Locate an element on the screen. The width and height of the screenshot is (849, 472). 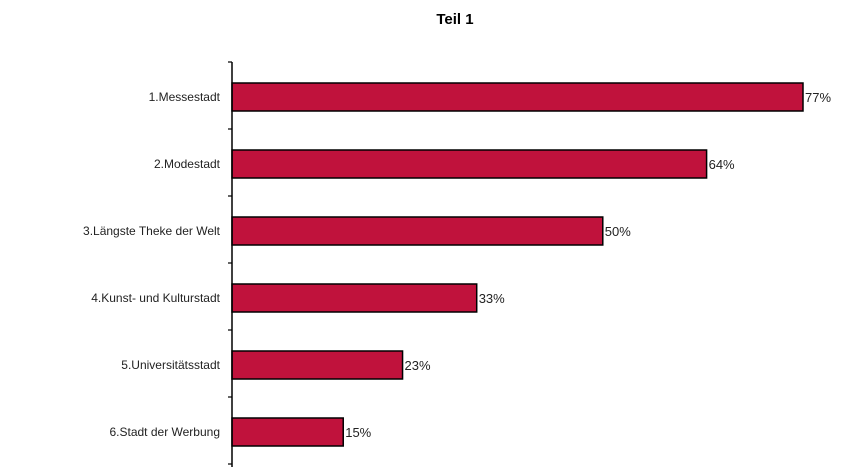
category-label: 3.Längste Theke der Welt is located at coordinates (152, 231).